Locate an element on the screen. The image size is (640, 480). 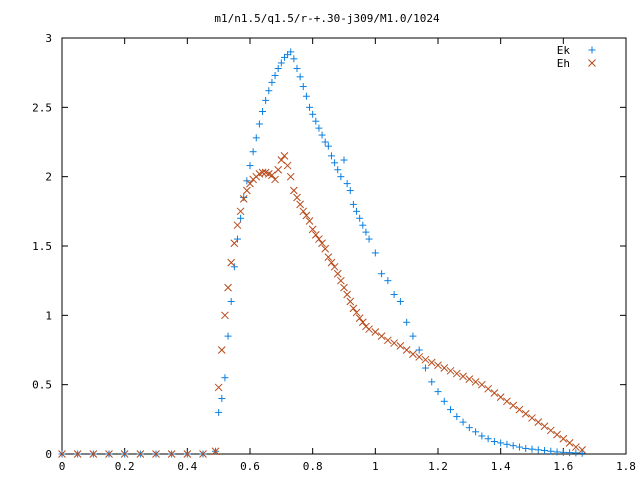
x-tick-label: 1.8 is located at coordinates (626, 466).